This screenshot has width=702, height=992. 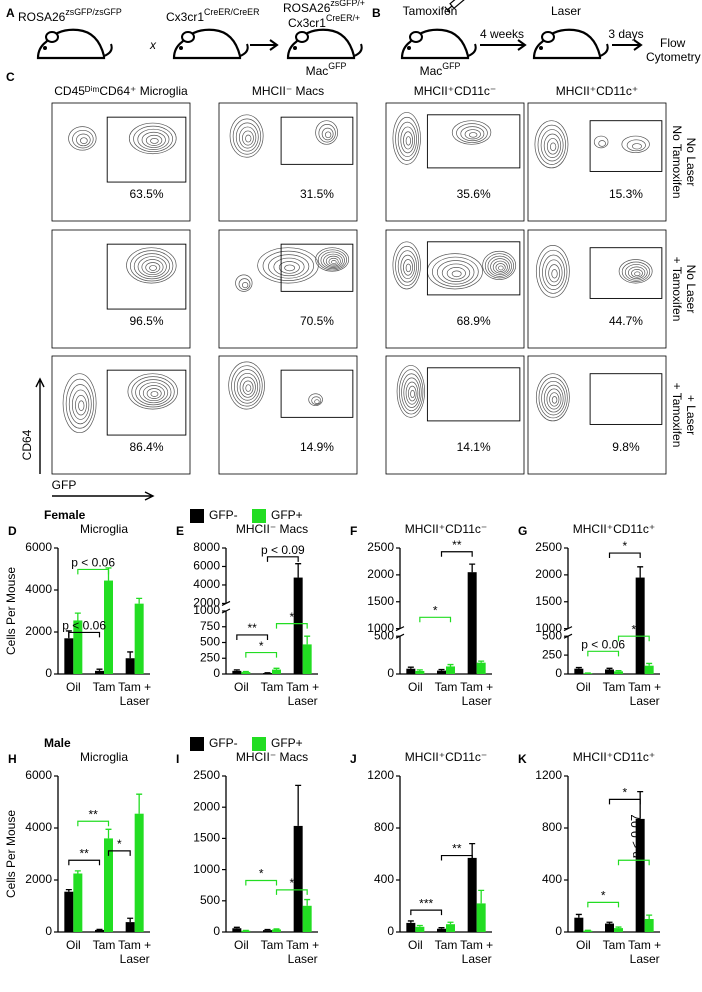 I want to click on x-tick-label-box: Oil, so click(x=241, y=945).